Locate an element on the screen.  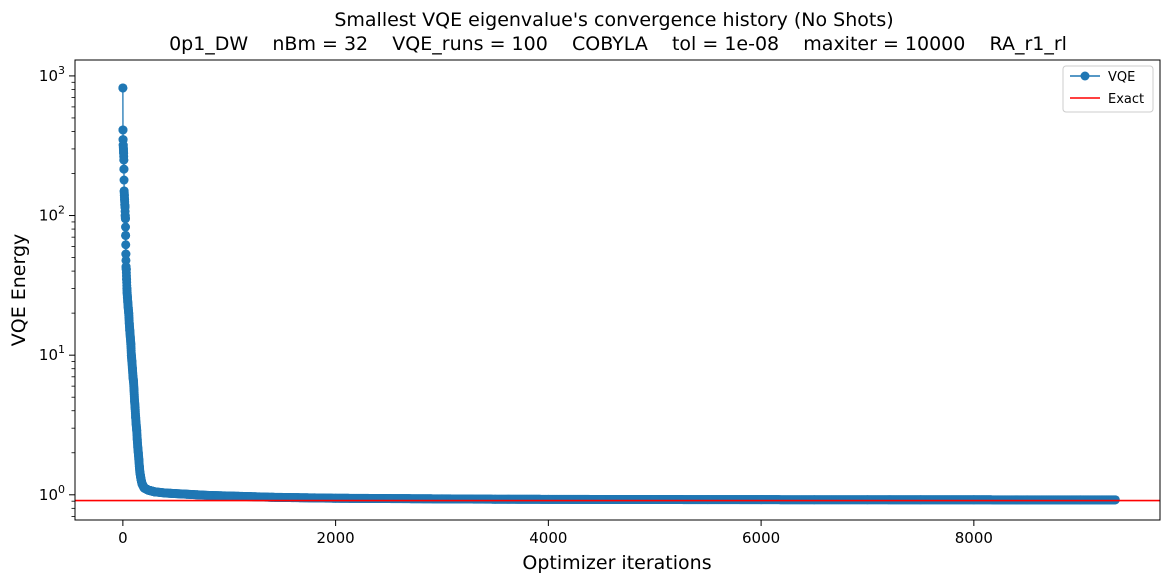
y-tick-label: 10¹ is located at coordinates (52, 353).